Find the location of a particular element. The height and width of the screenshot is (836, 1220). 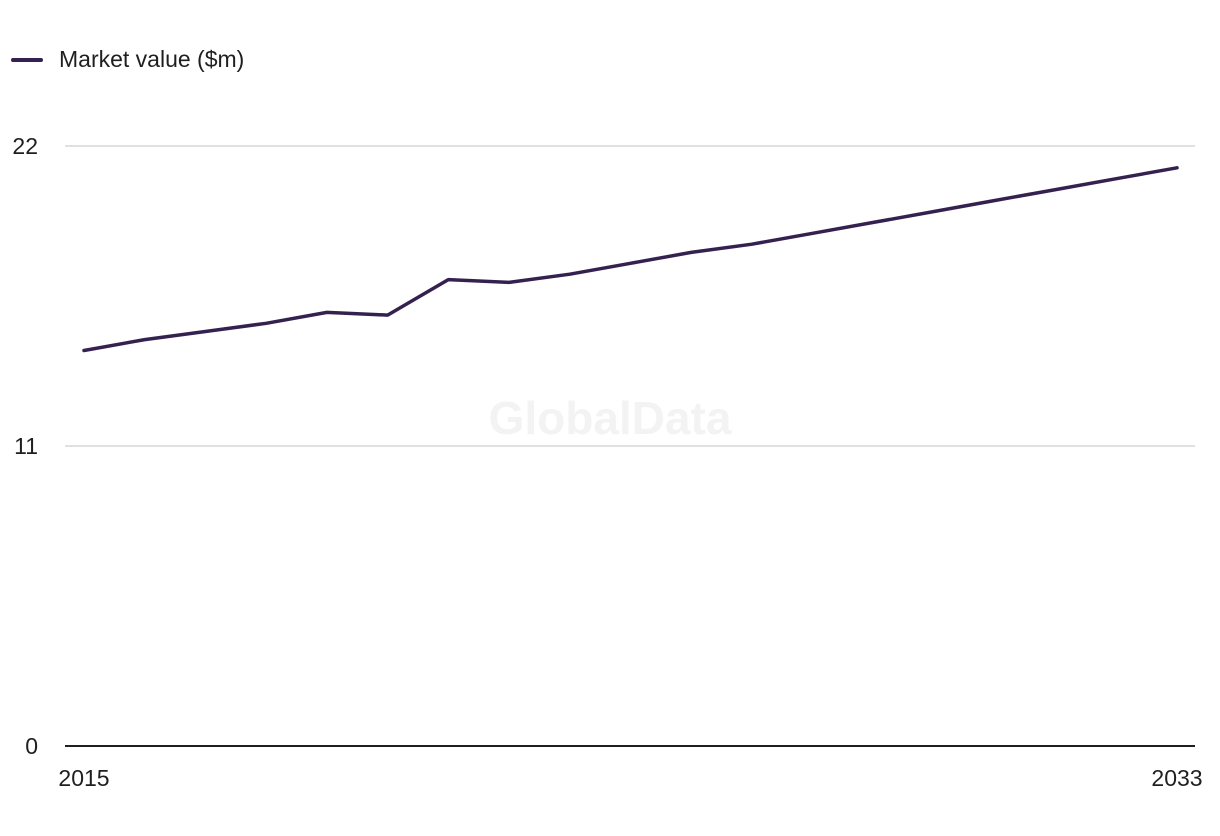

chart-legend: Market value ($m) is located at coordinates (127, 59).